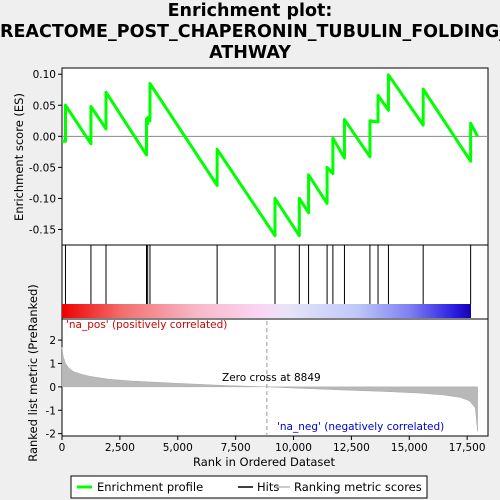 This screenshot has width=500, height=500. What do you see at coordinates (271, 378) in the screenshot?
I see `zero-cross-label: Zero cross at 8849` at bounding box center [271, 378].